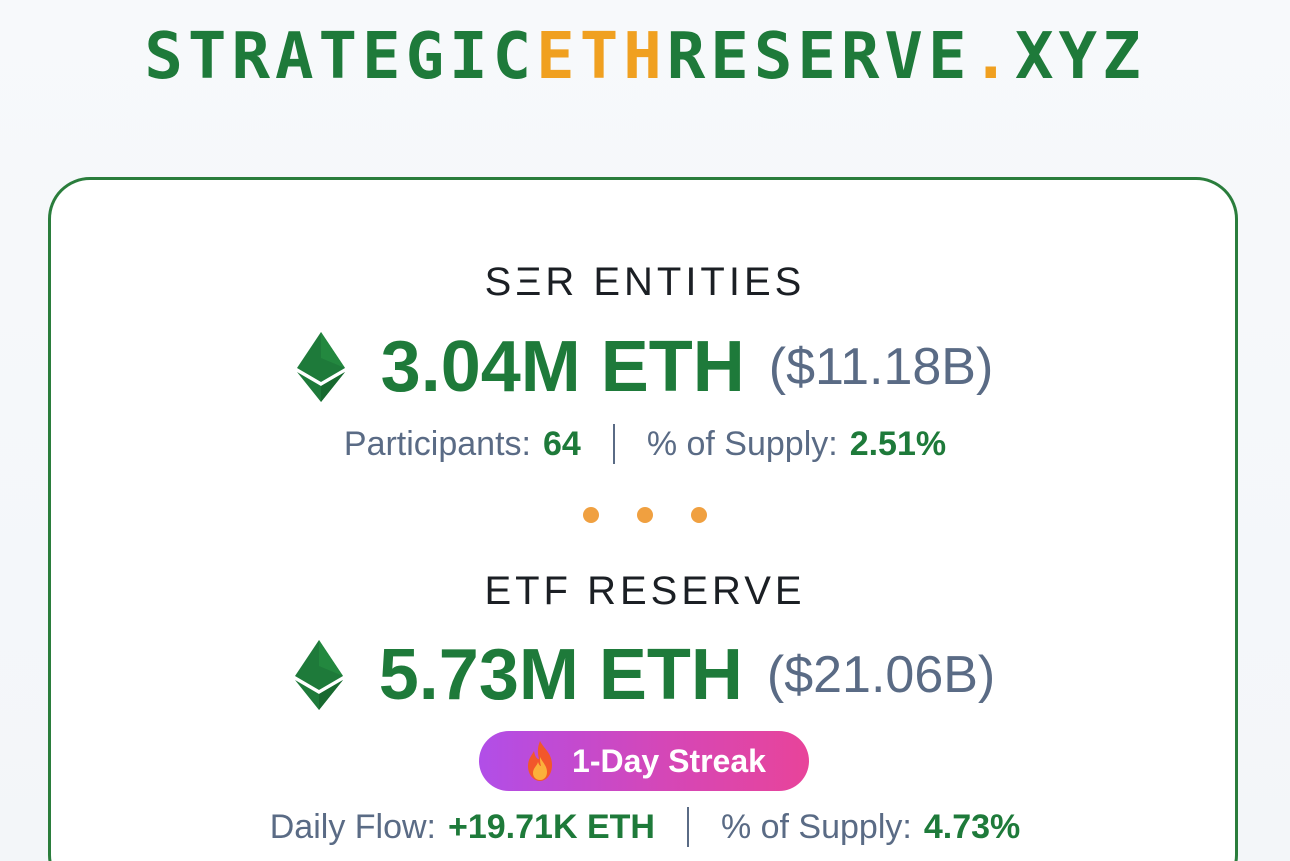 This screenshot has height=861, width=1290. What do you see at coordinates (560, 675) in the screenshot?
I see `etf-eth-amount: 5.73M ETH` at bounding box center [560, 675].